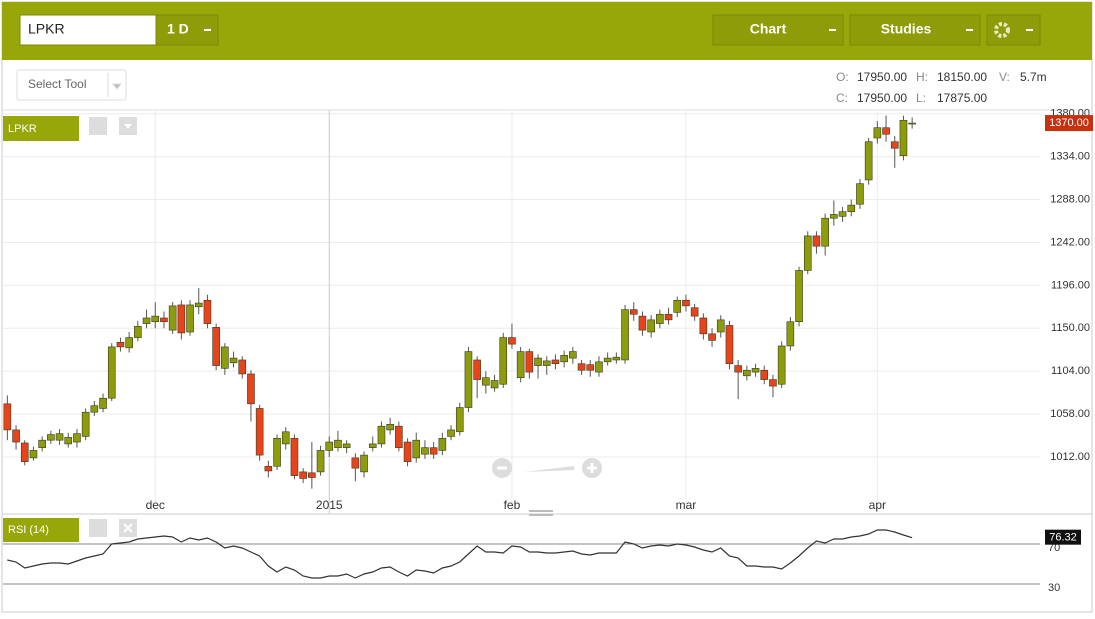 This screenshot has height=619, width=1095. What do you see at coordinates (1070, 285) in the screenshot?
I see `y-tick-label: 1196.00` at bounding box center [1070, 285].